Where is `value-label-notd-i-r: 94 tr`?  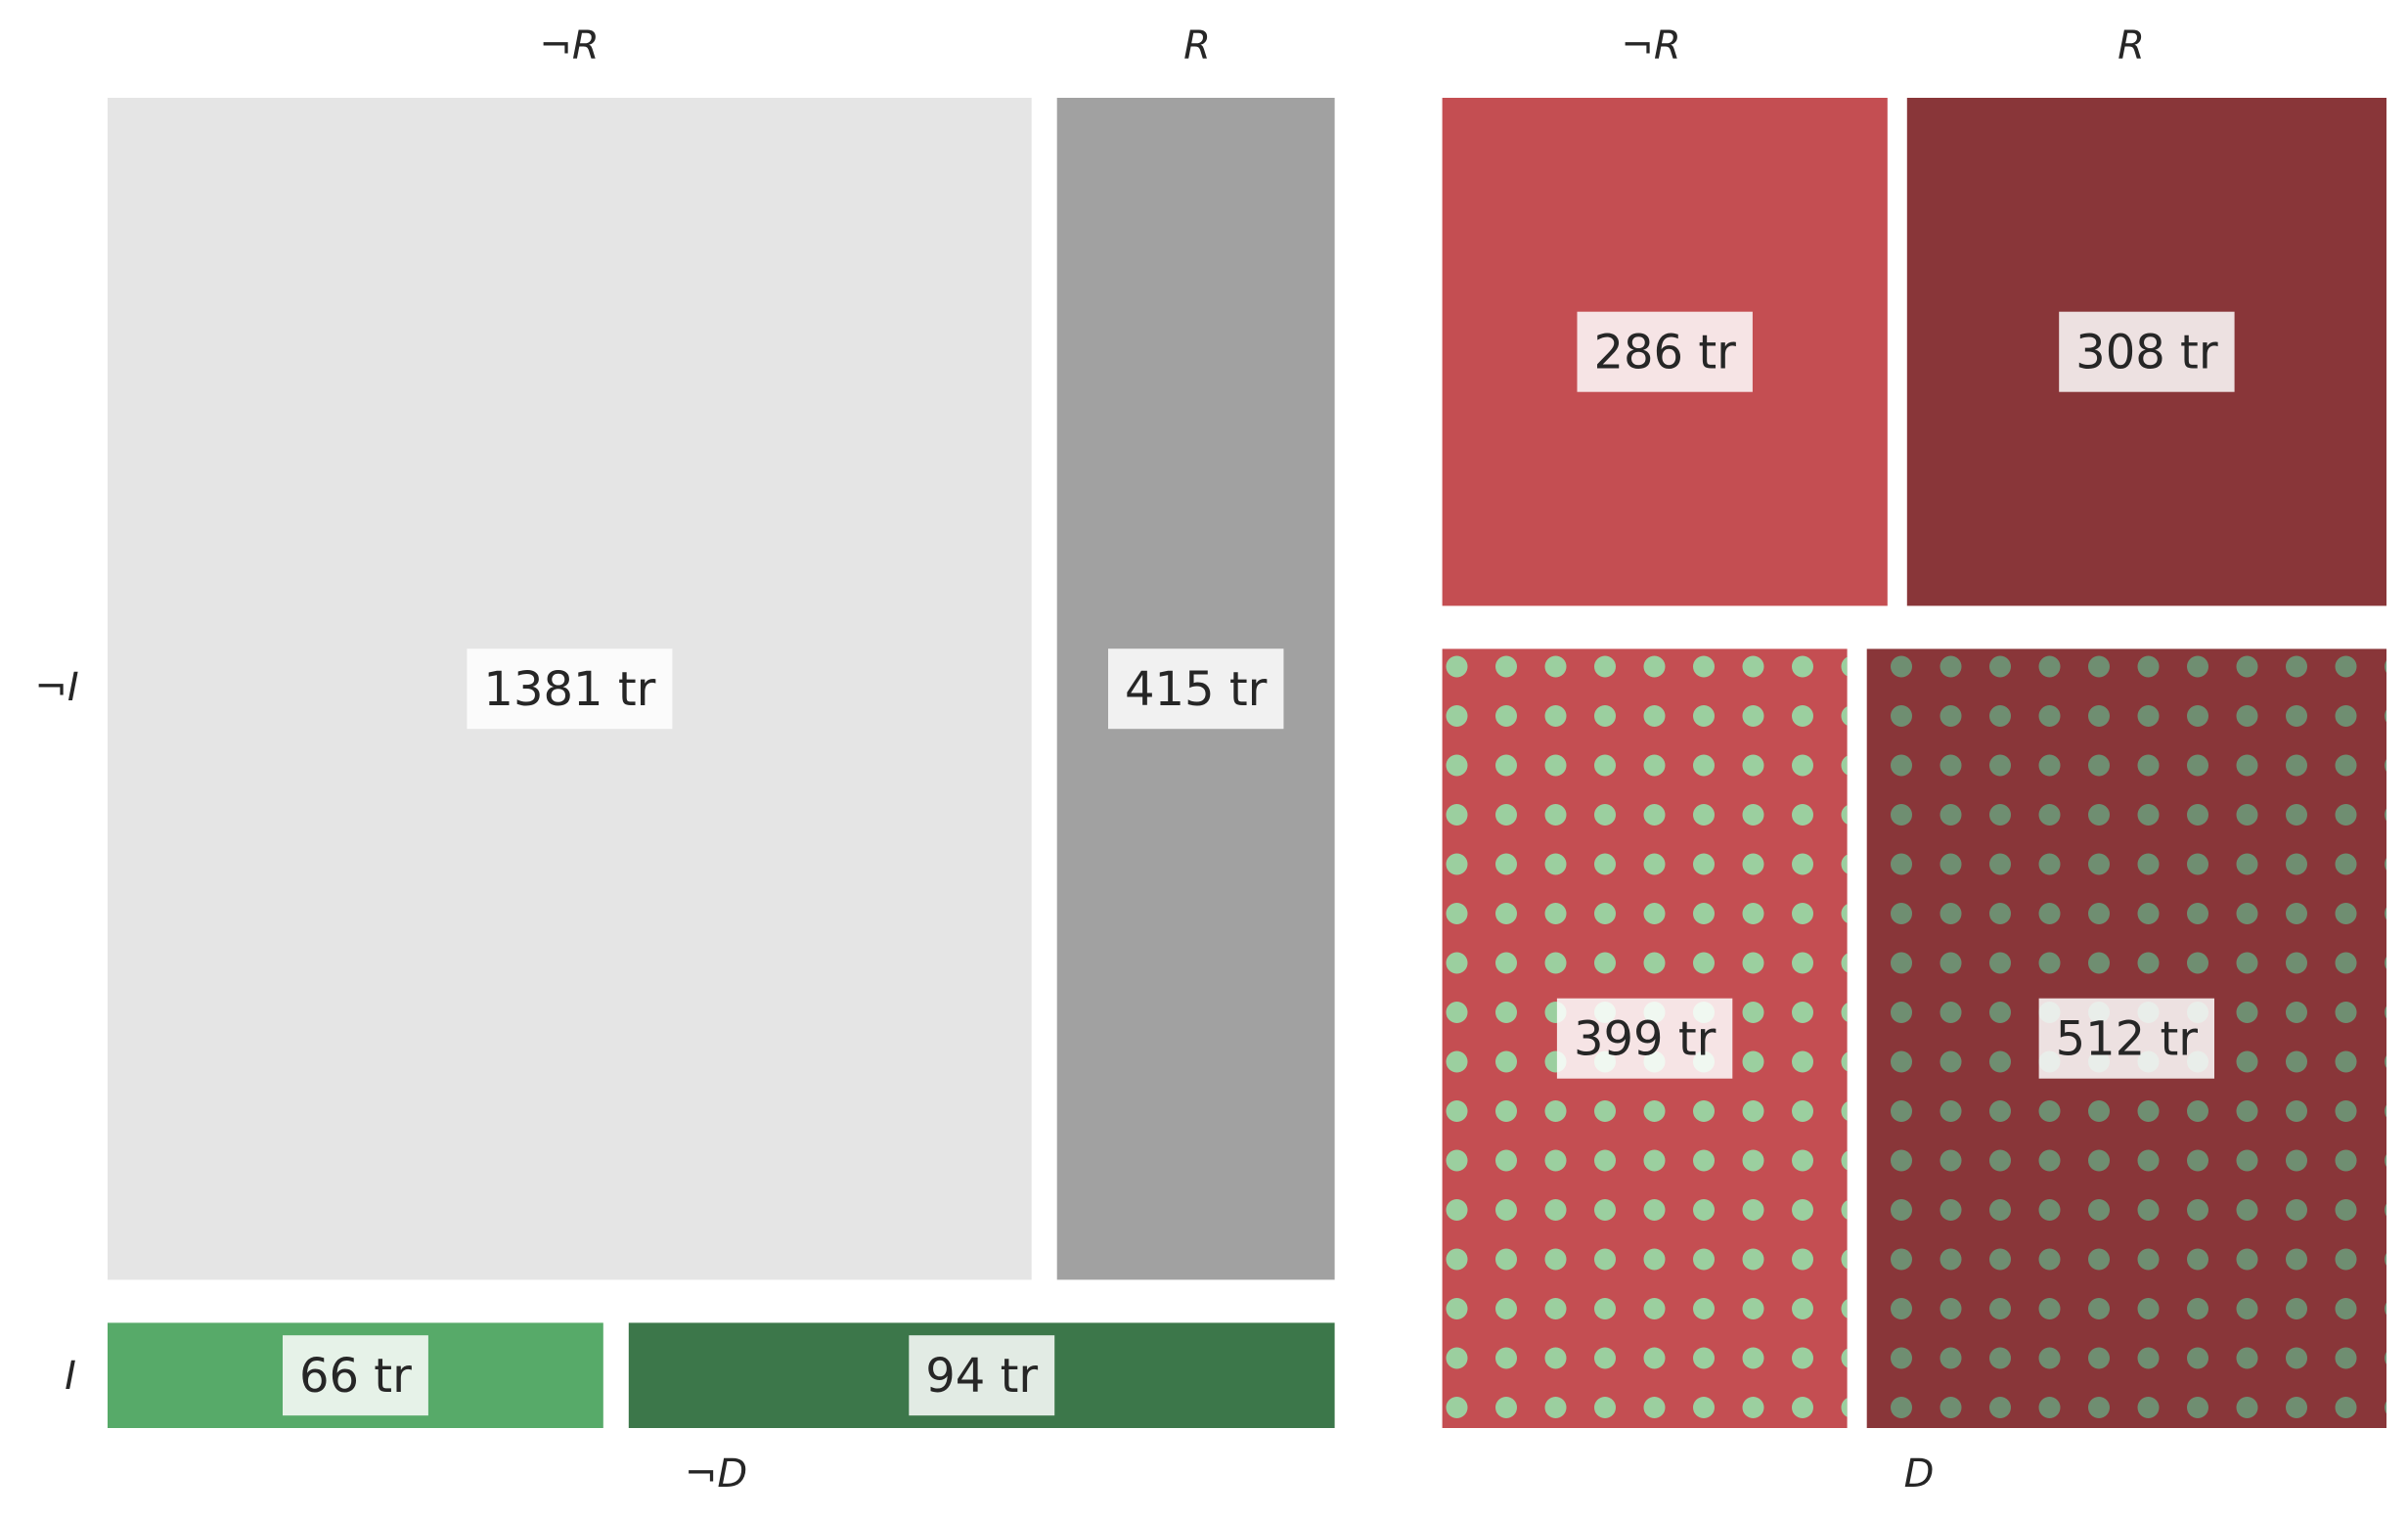 value-label-notd-i-r: 94 tr is located at coordinates (982, 1375).